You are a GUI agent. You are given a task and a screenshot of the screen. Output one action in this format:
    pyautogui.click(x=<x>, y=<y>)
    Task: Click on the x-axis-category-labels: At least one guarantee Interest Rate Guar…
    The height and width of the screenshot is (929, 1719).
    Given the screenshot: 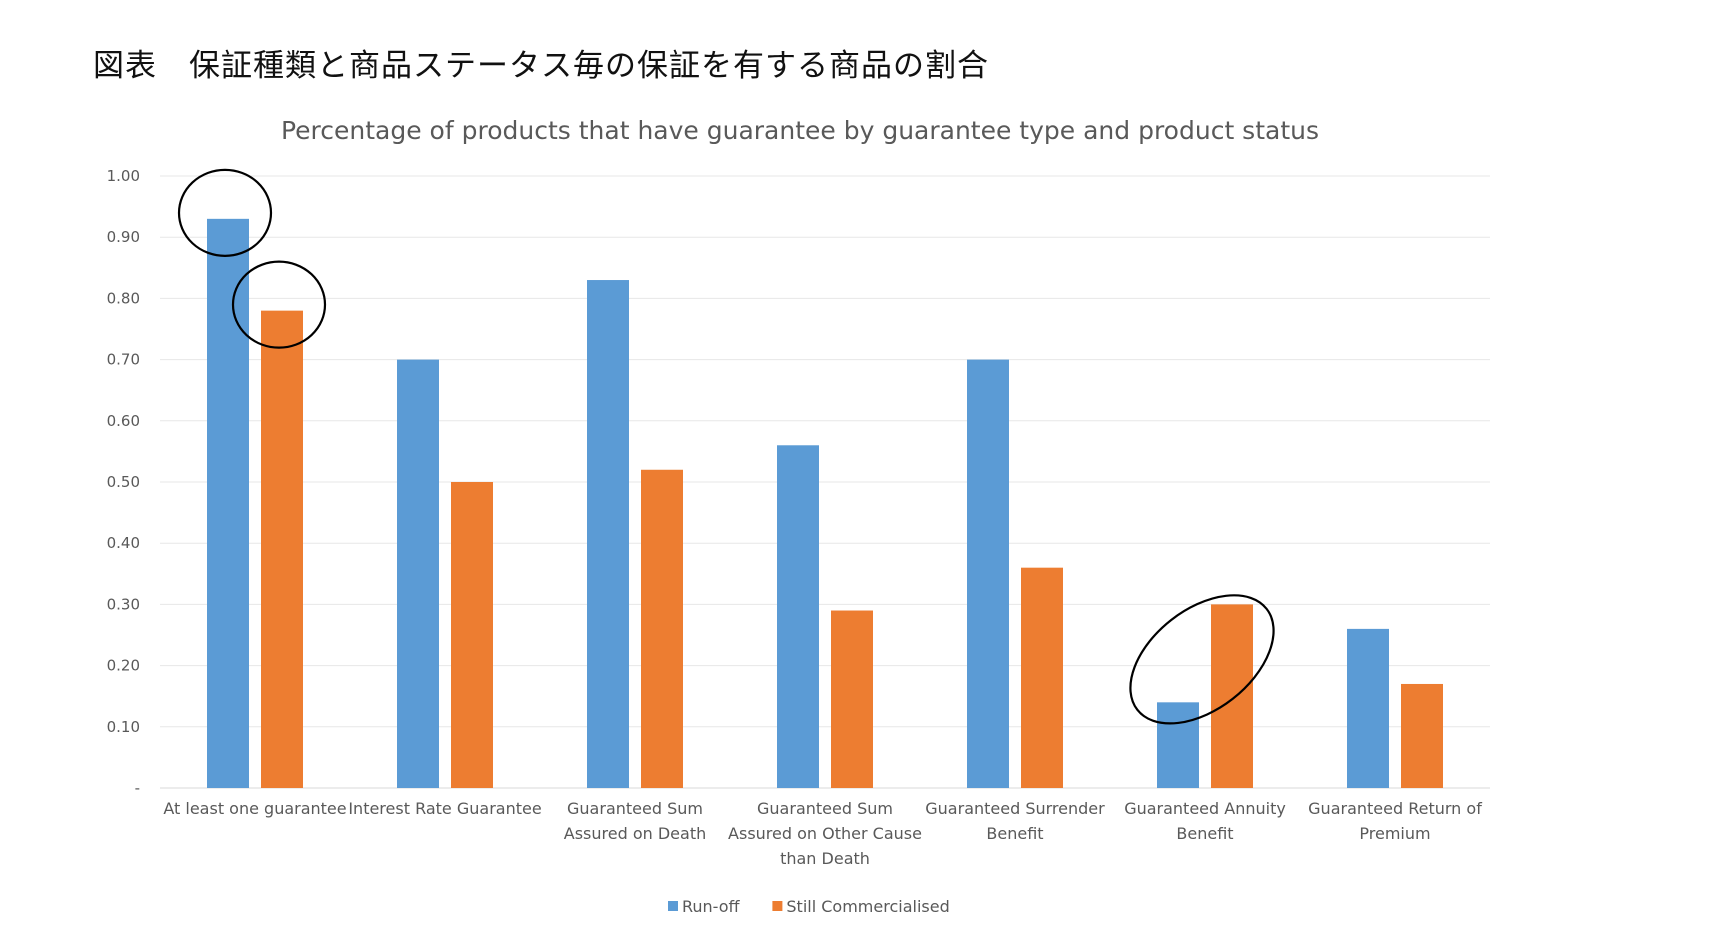 What is the action you would take?
    pyautogui.click(x=822, y=833)
    